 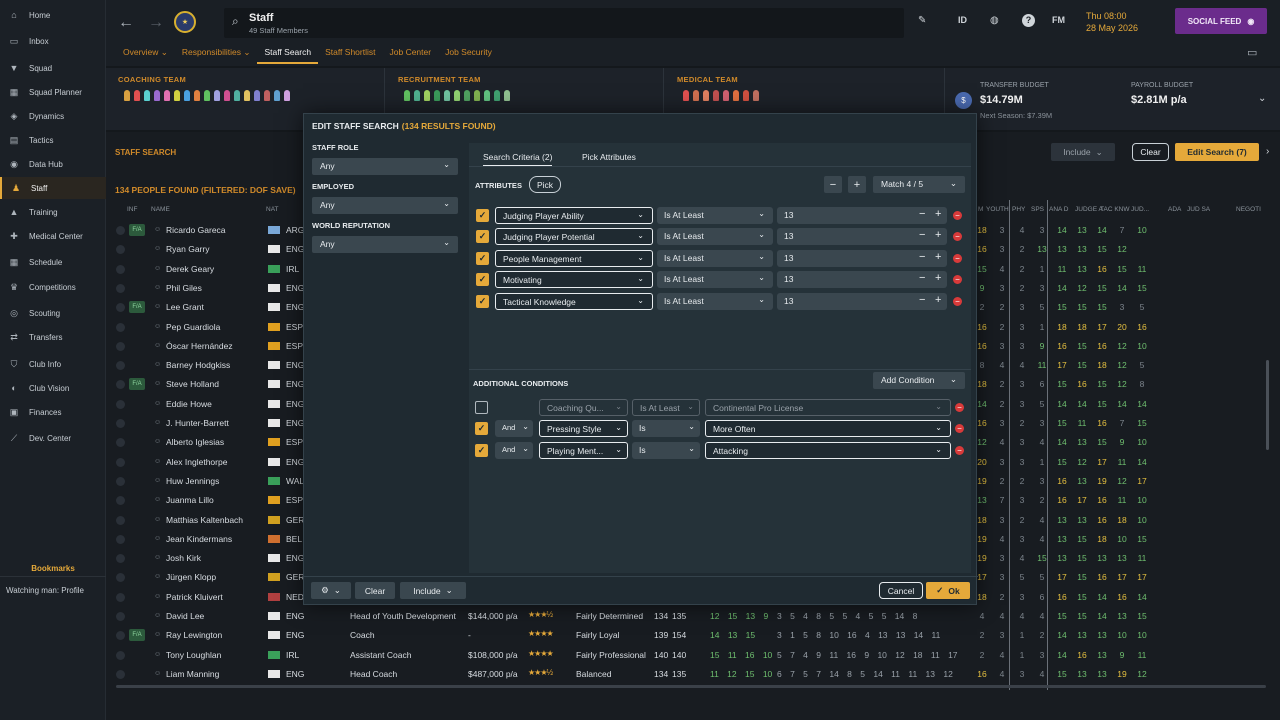 I want to click on attribute-select: Judging Player Ability ⌄, so click(x=574, y=215).